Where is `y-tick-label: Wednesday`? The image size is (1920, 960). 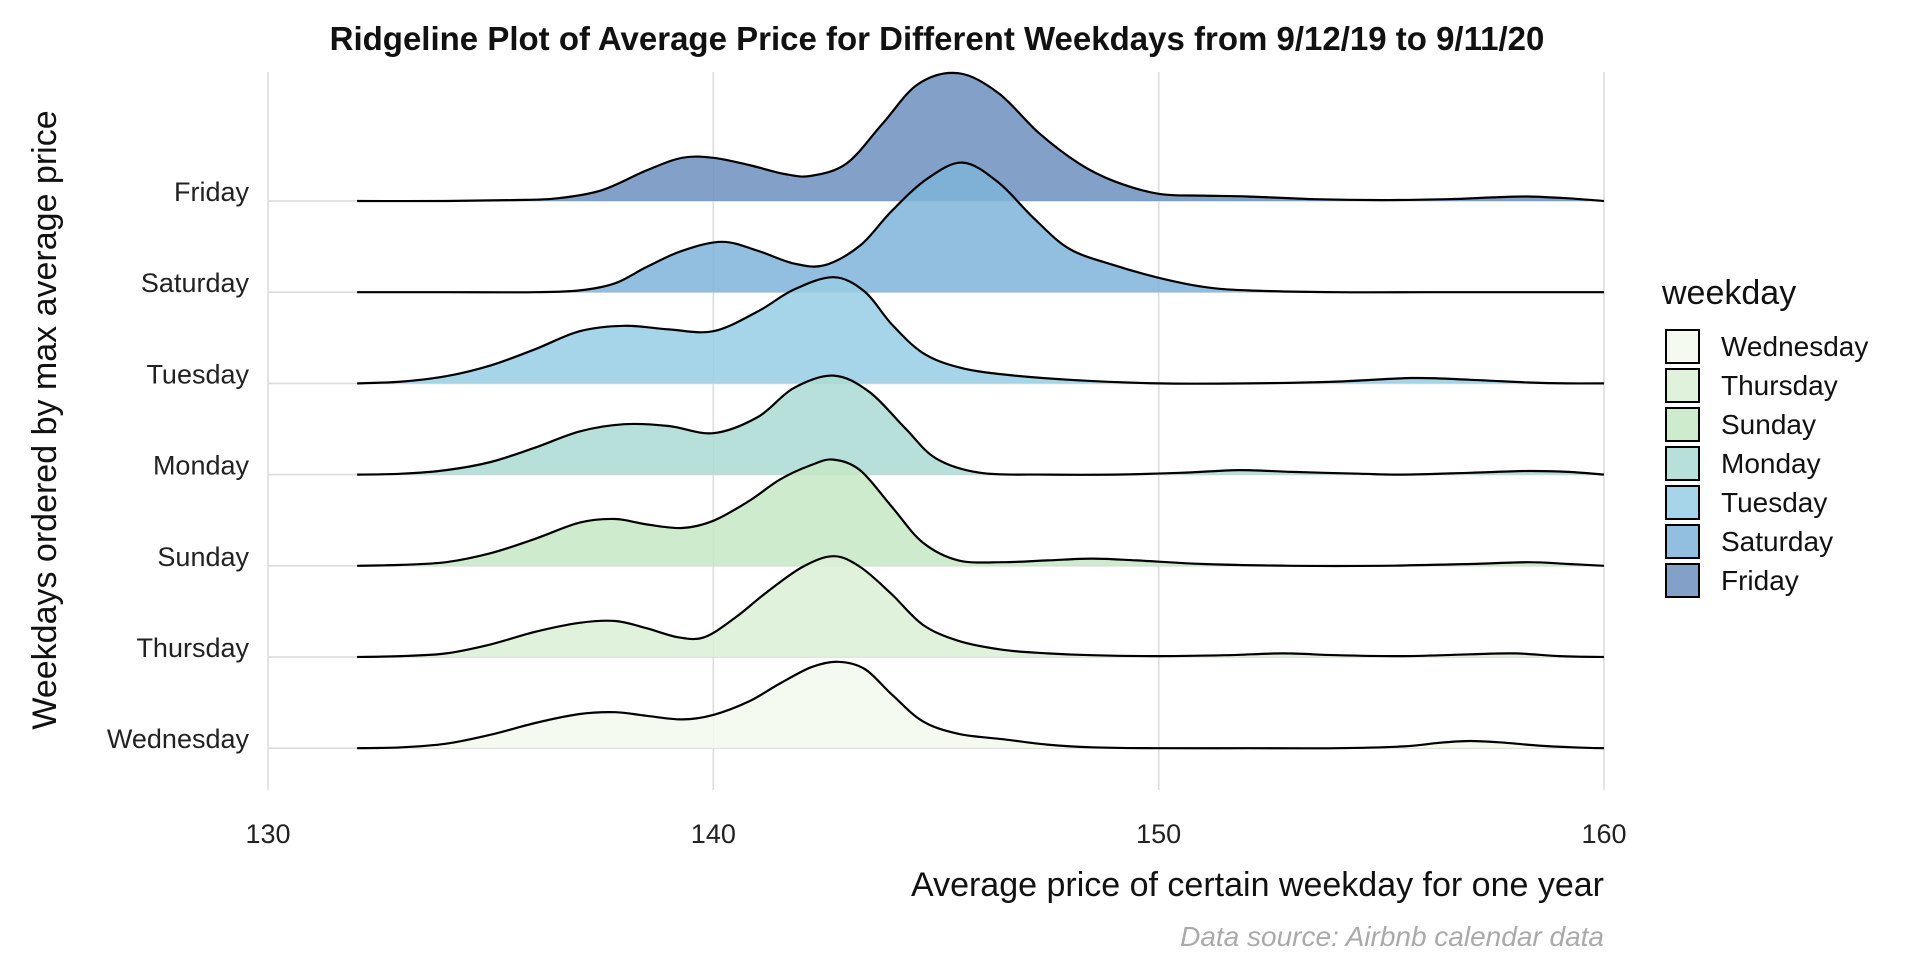 y-tick-label: Wednesday is located at coordinates (178, 739).